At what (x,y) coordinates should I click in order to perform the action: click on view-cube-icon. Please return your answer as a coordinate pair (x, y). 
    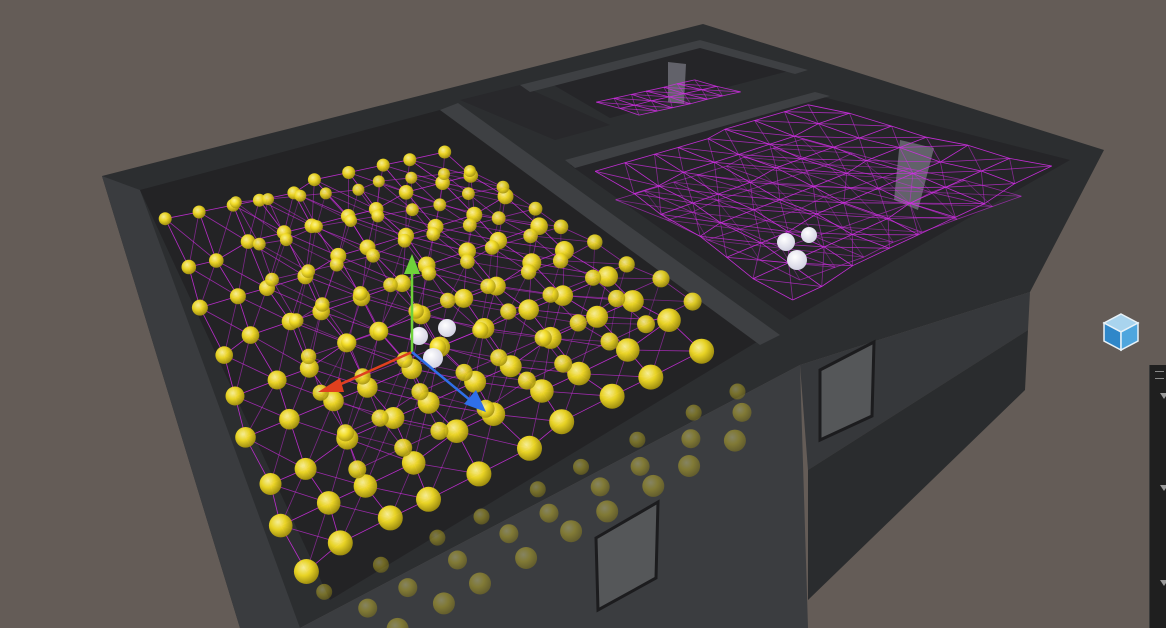
    Looking at the image, I should click on (1121, 332).